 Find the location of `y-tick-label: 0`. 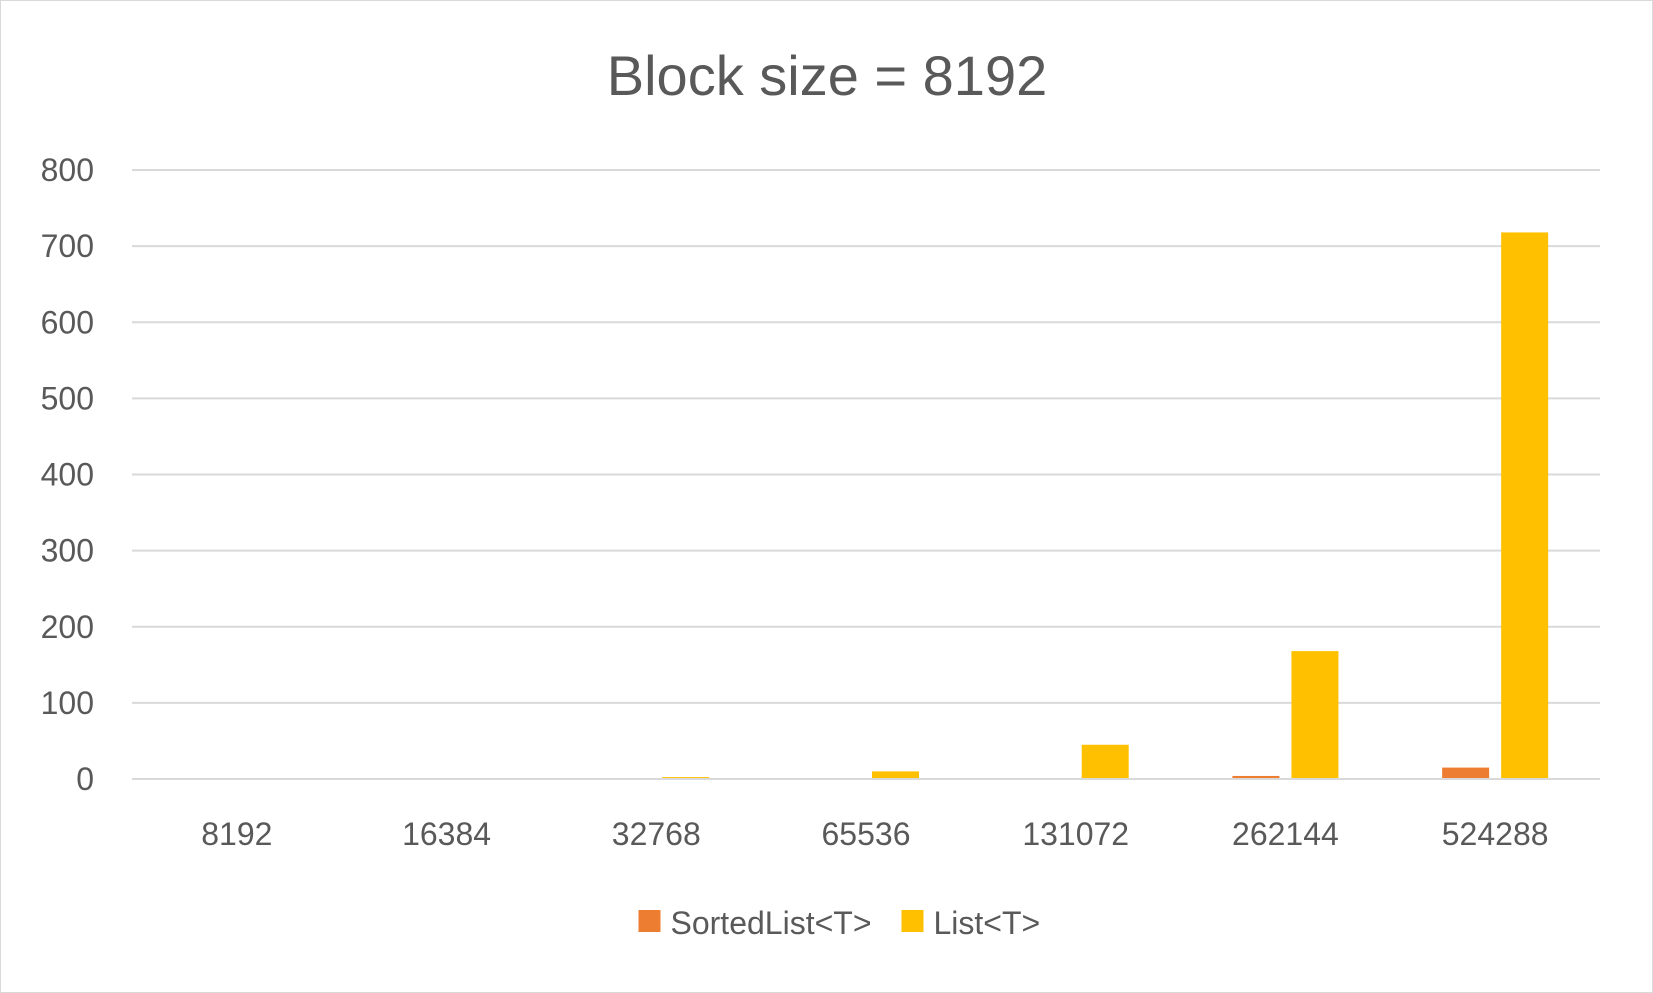

y-tick-label: 0 is located at coordinates (85, 779).